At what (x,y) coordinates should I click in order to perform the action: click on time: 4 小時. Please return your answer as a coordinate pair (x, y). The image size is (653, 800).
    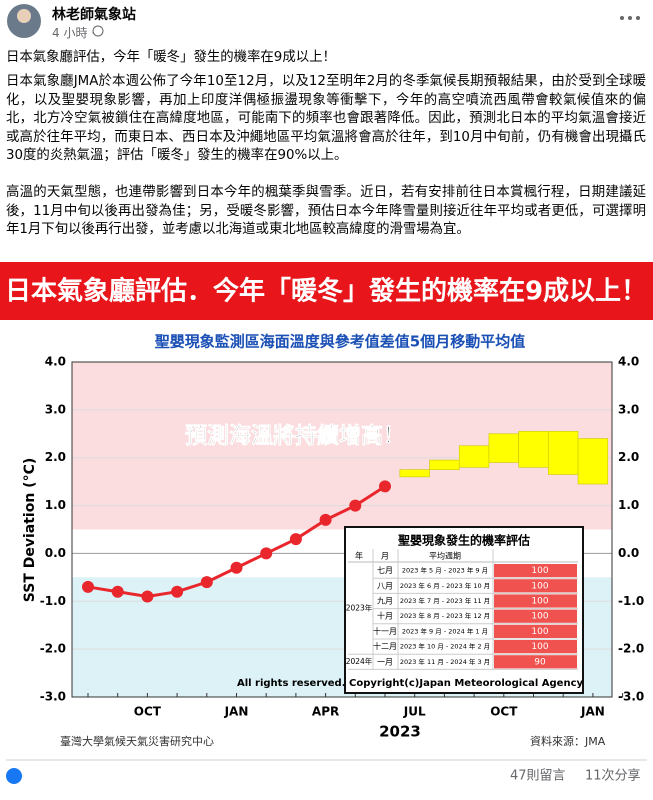
    Looking at the image, I should click on (70, 33).